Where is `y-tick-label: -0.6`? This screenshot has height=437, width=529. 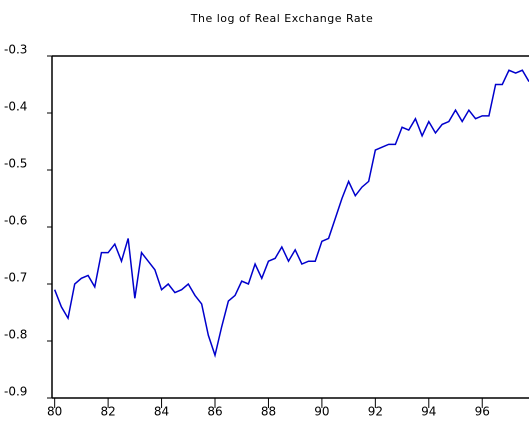
y-tick-label: -0.6 is located at coordinates (15, 221).